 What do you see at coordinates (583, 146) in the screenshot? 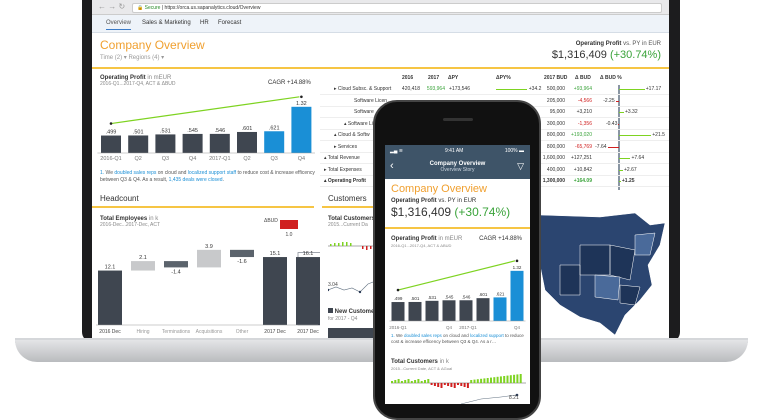
I see `cell-dbud: -65,769` at bounding box center [583, 146].